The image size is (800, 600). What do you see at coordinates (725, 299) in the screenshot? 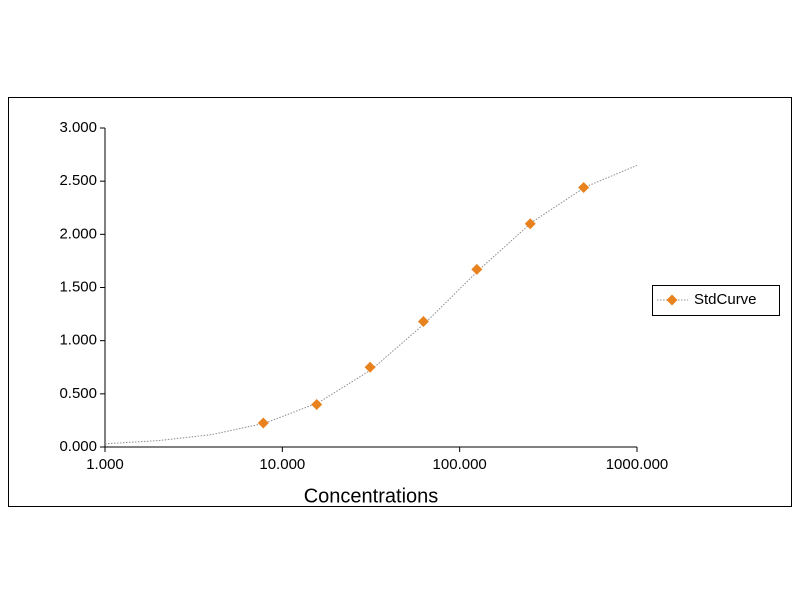
I see `legend-label: StdCurve` at bounding box center [725, 299].